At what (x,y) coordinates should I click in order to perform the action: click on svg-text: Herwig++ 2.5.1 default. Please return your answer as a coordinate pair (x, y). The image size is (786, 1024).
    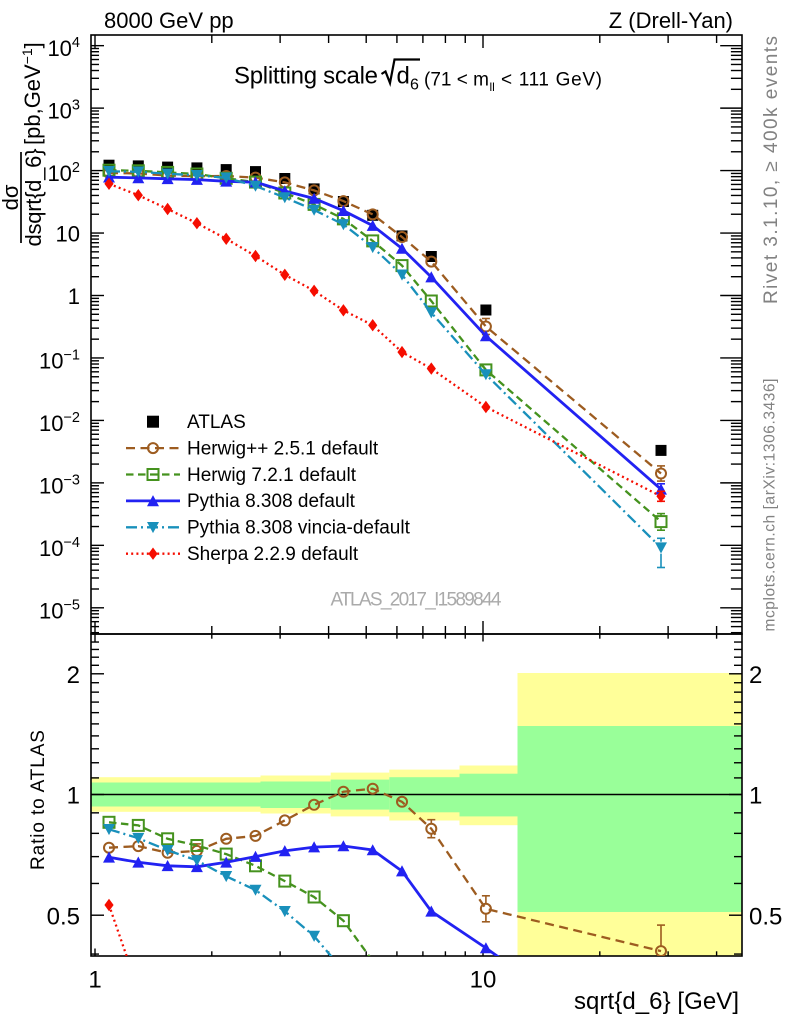
    Looking at the image, I should click on (283, 448).